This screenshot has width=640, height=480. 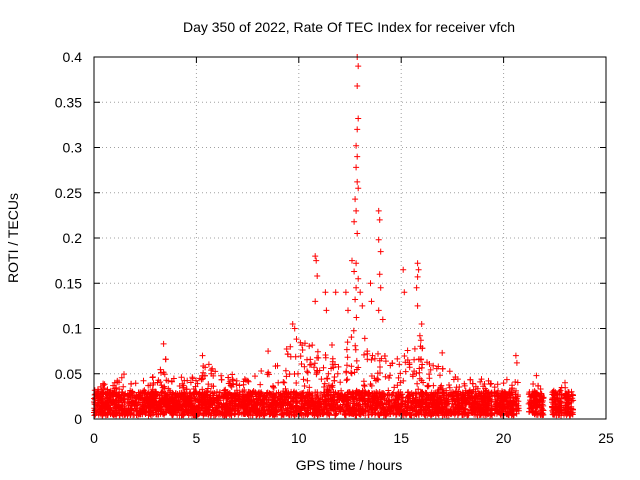 What do you see at coordinates (94, 438) in the screenshot?
I see `x-tick-label: 0` at bounding box center [94, 438].